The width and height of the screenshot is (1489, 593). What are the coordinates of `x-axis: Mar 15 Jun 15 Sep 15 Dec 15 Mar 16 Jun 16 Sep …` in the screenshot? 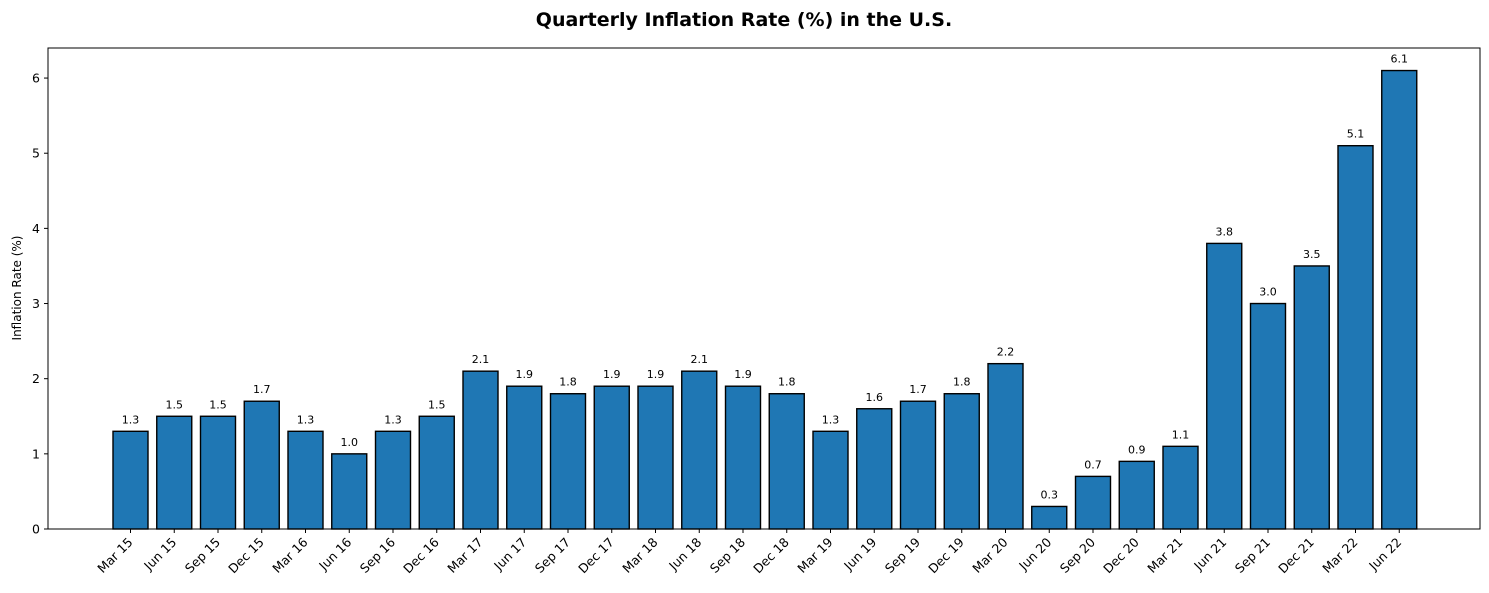 It's located at (749, 552).